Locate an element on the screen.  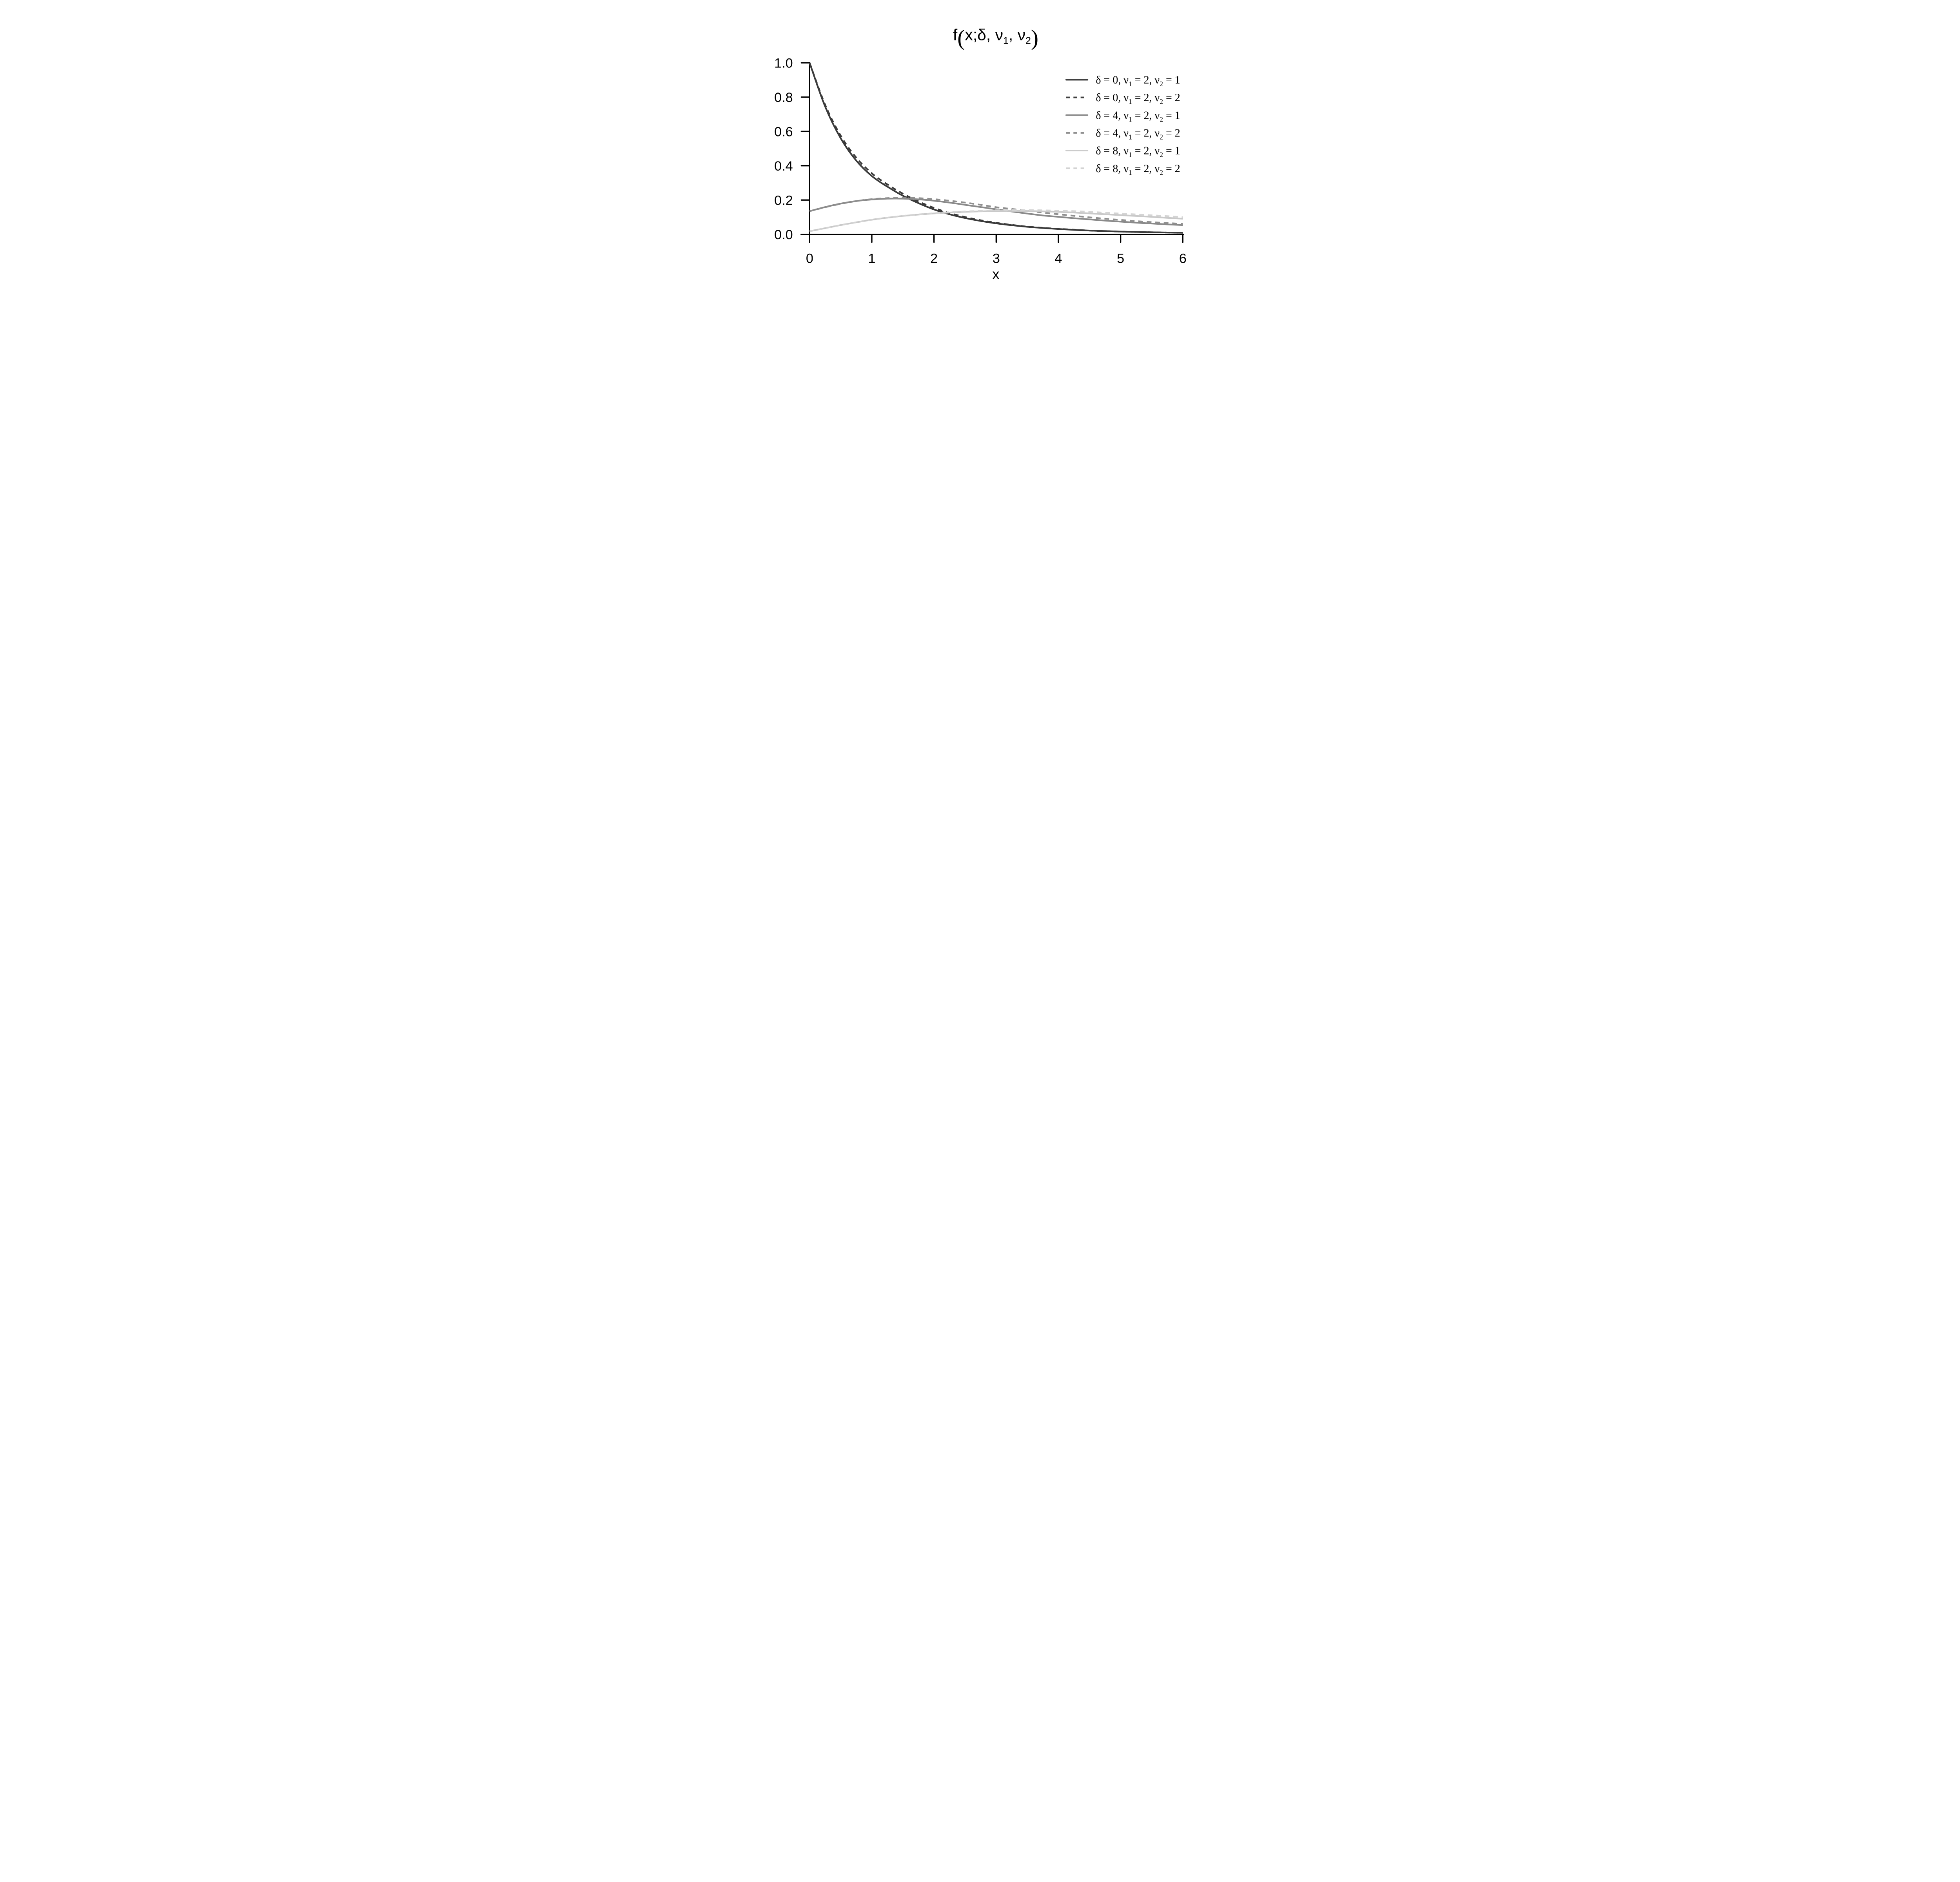
y-tick-label: 0.4 is located at coordinates (783, 166).